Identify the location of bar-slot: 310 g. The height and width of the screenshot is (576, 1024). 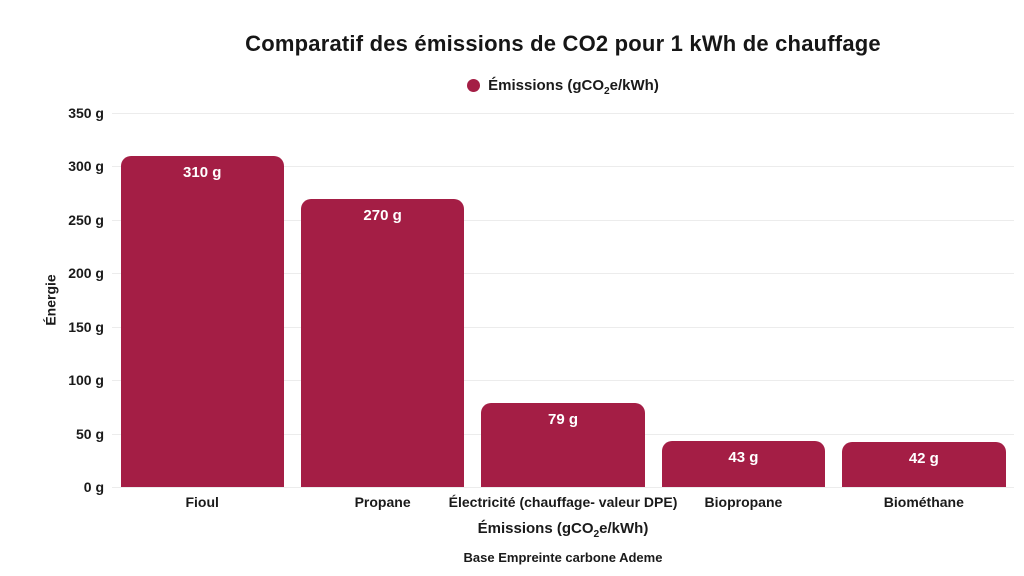
(202, 300).